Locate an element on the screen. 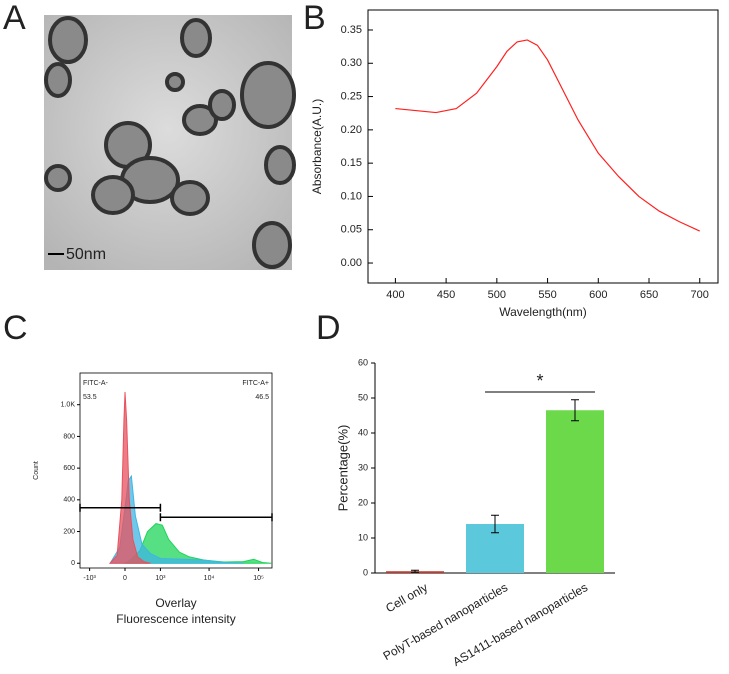  y-tick-label: 1.0K is located at coordinates (68, 405).